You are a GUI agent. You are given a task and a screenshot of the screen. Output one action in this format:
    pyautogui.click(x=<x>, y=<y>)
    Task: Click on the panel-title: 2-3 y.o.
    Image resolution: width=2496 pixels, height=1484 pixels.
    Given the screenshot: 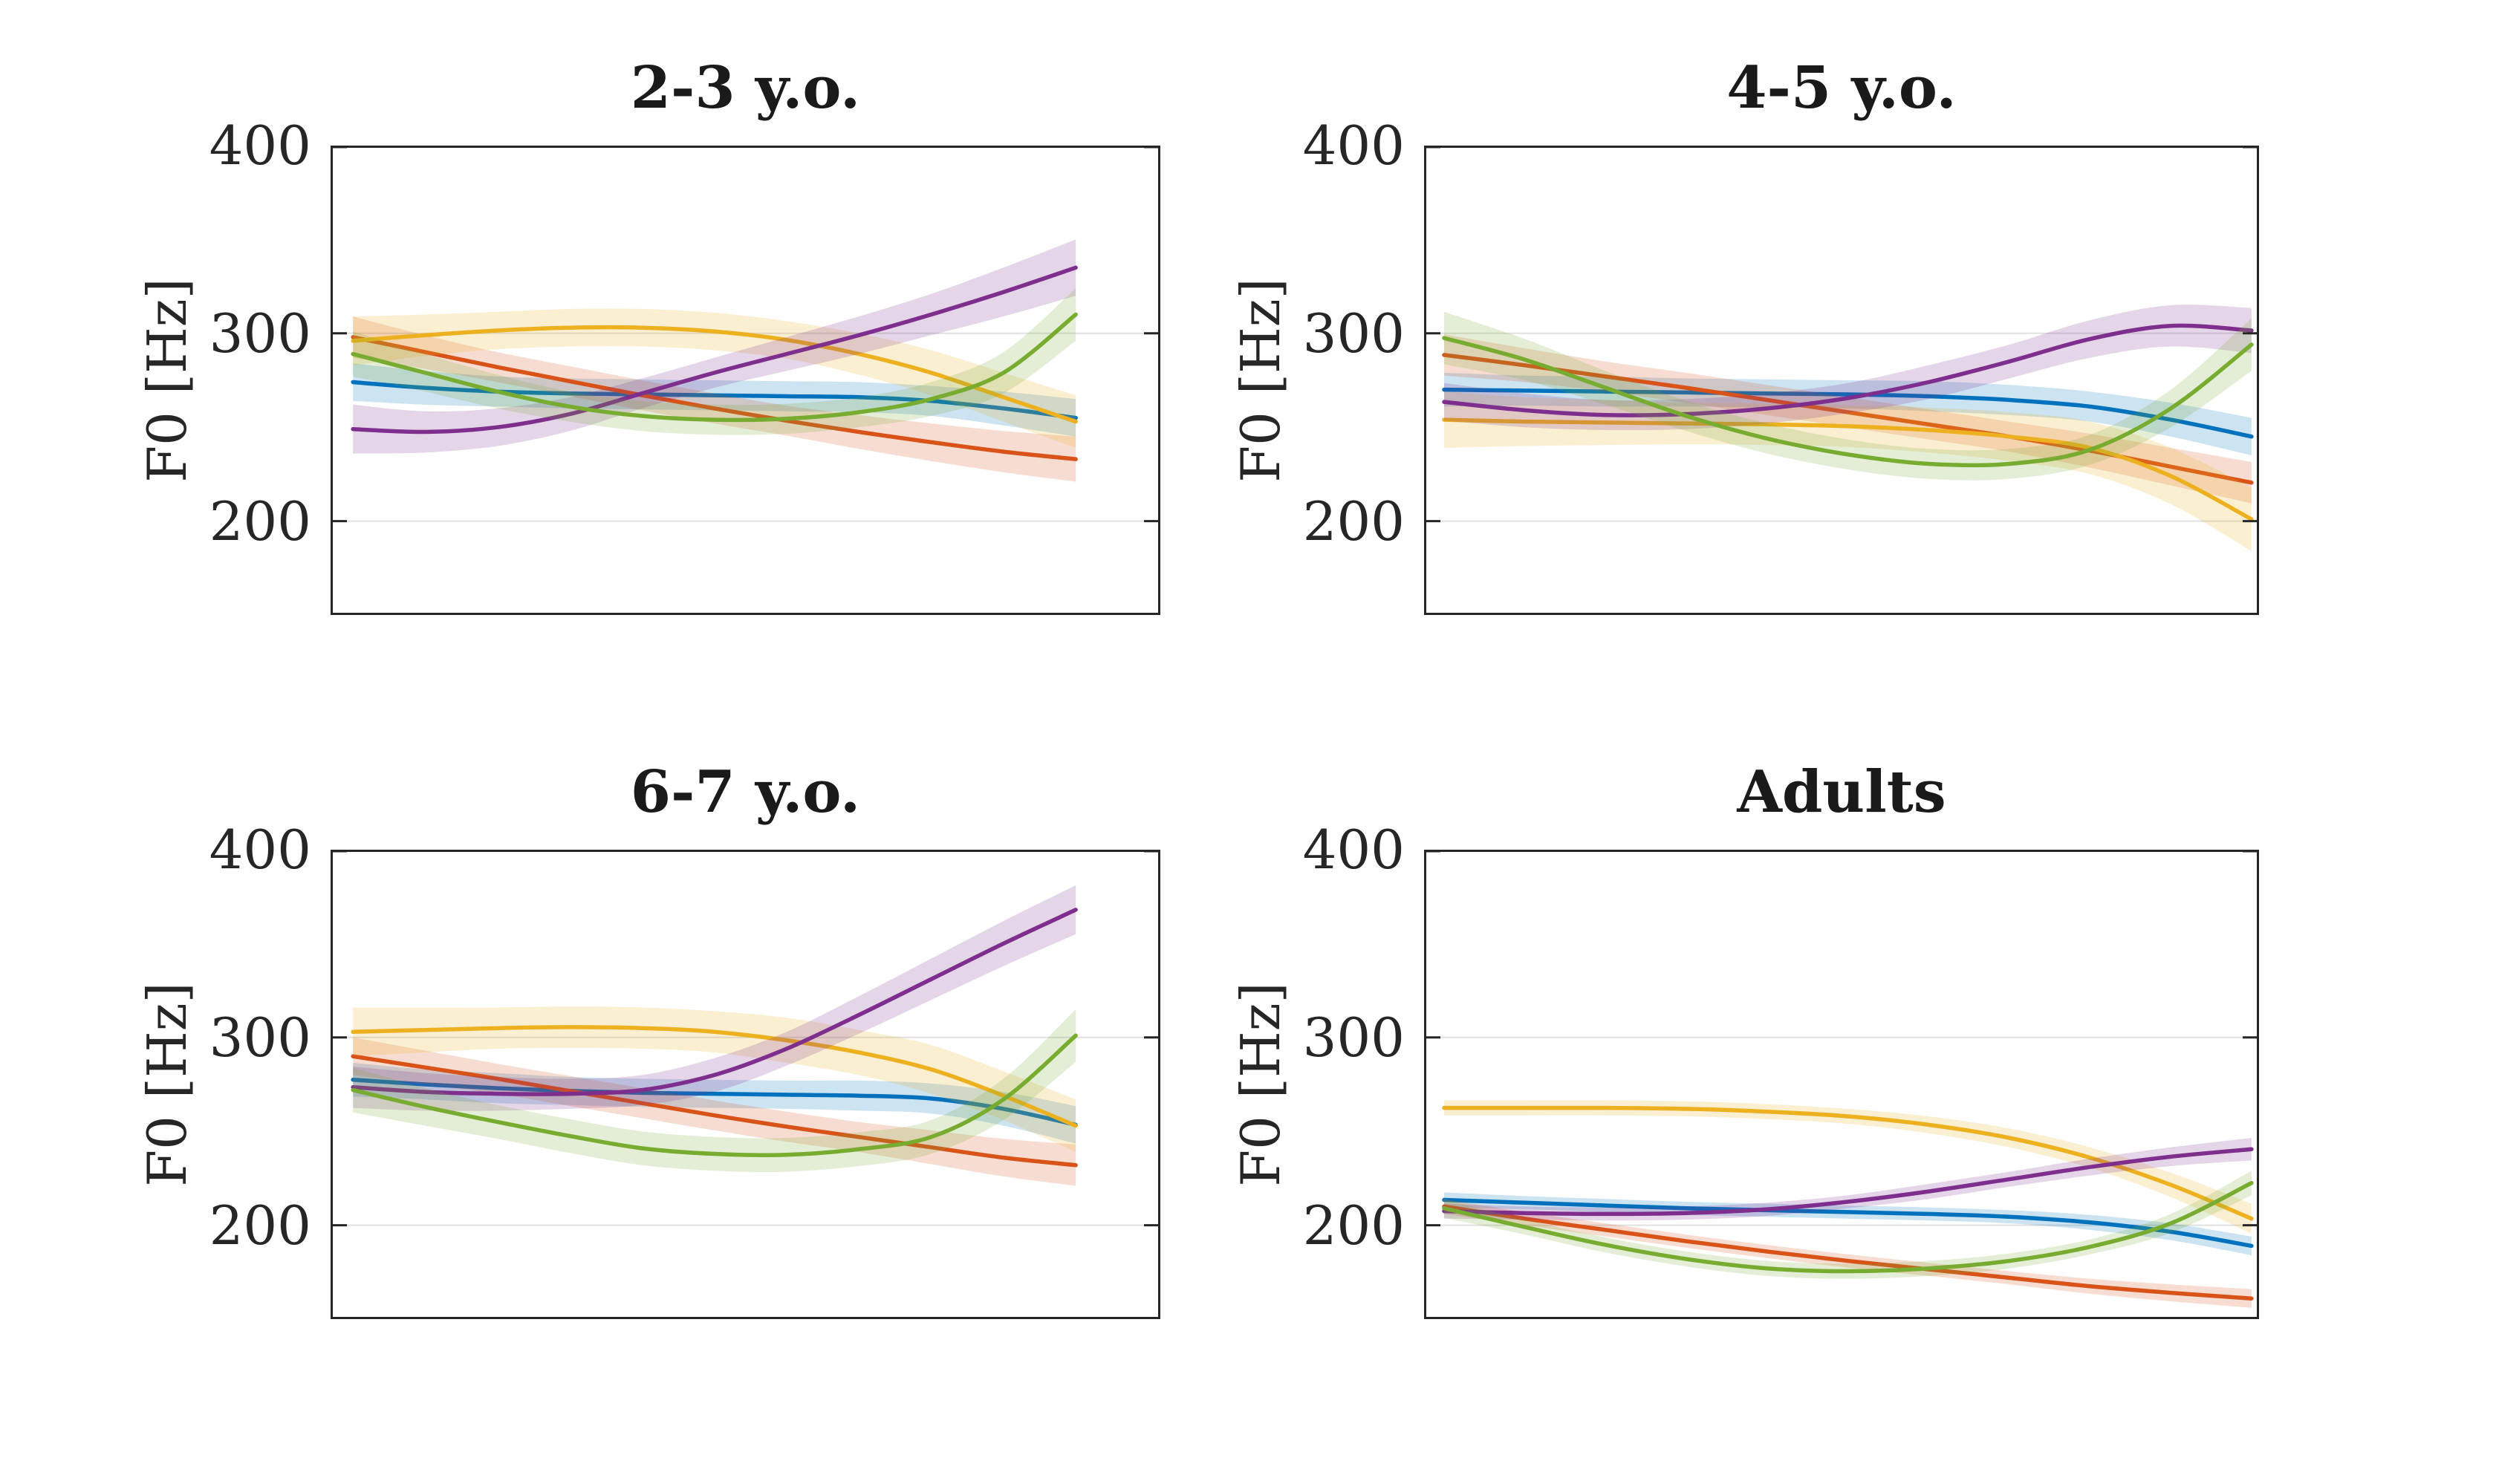 What is the action you would take?
    pyautogui.click(x=746, y=88)
    